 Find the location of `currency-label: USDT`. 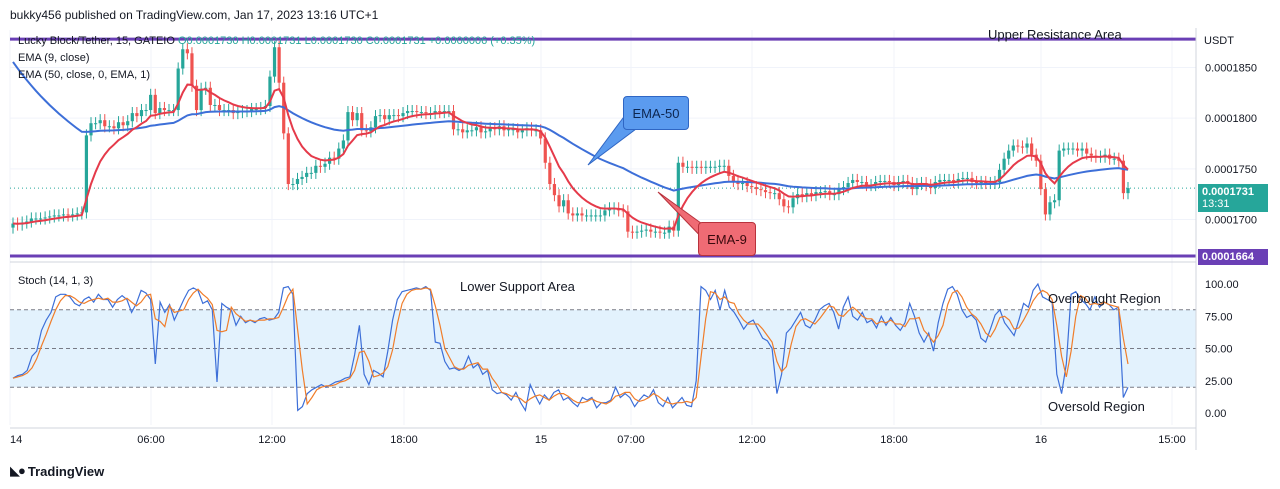

currency-label: USDT is located at coordinates (1219, 41).